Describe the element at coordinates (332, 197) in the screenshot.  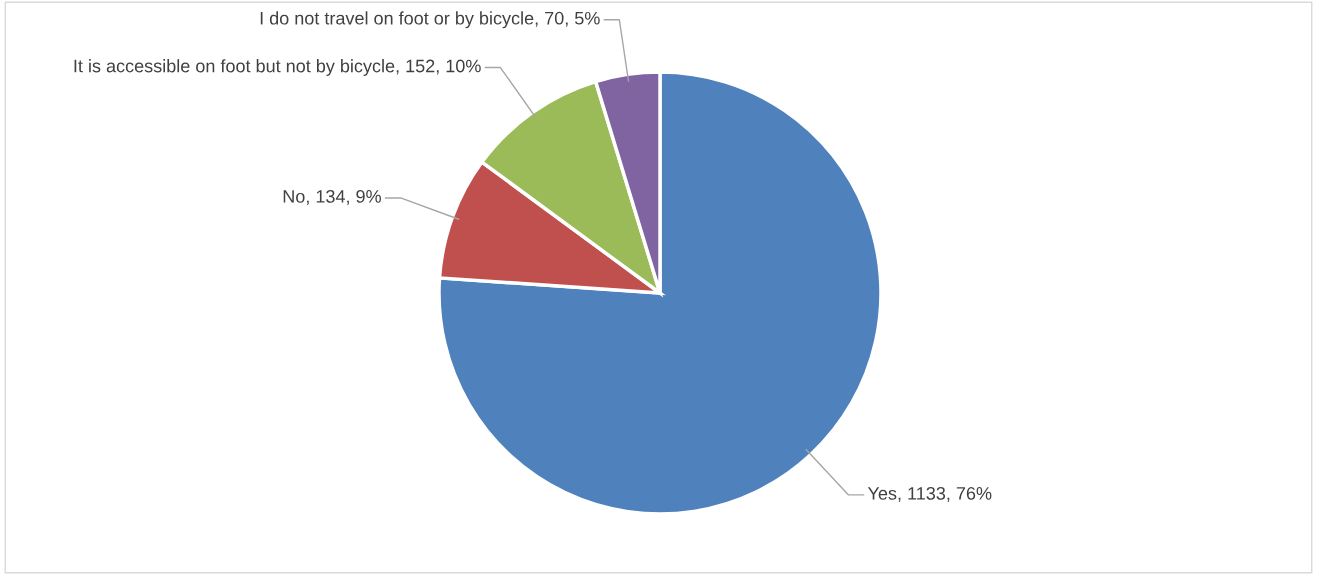
I see `slice-label: No, 134, 9%` at that location.